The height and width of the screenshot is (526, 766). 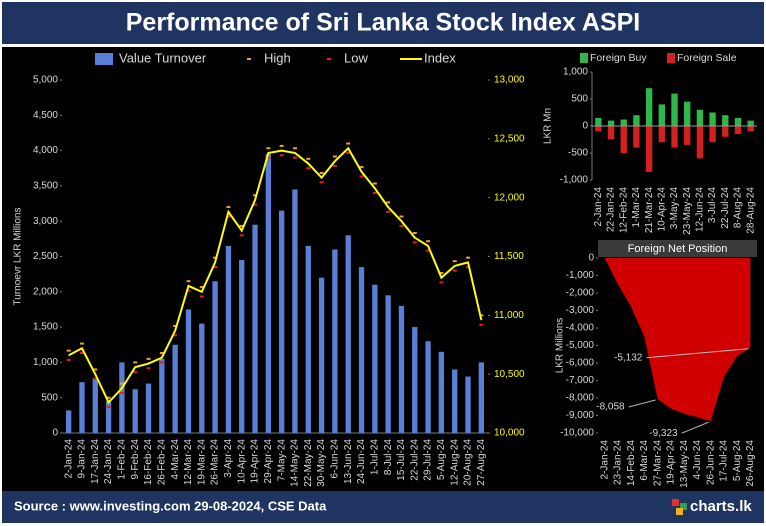 What do you see at coordinates (657, 463) in the screenshot?
I see `x-tick-label: 27-Mar-24` at bounding box center [657, 463].